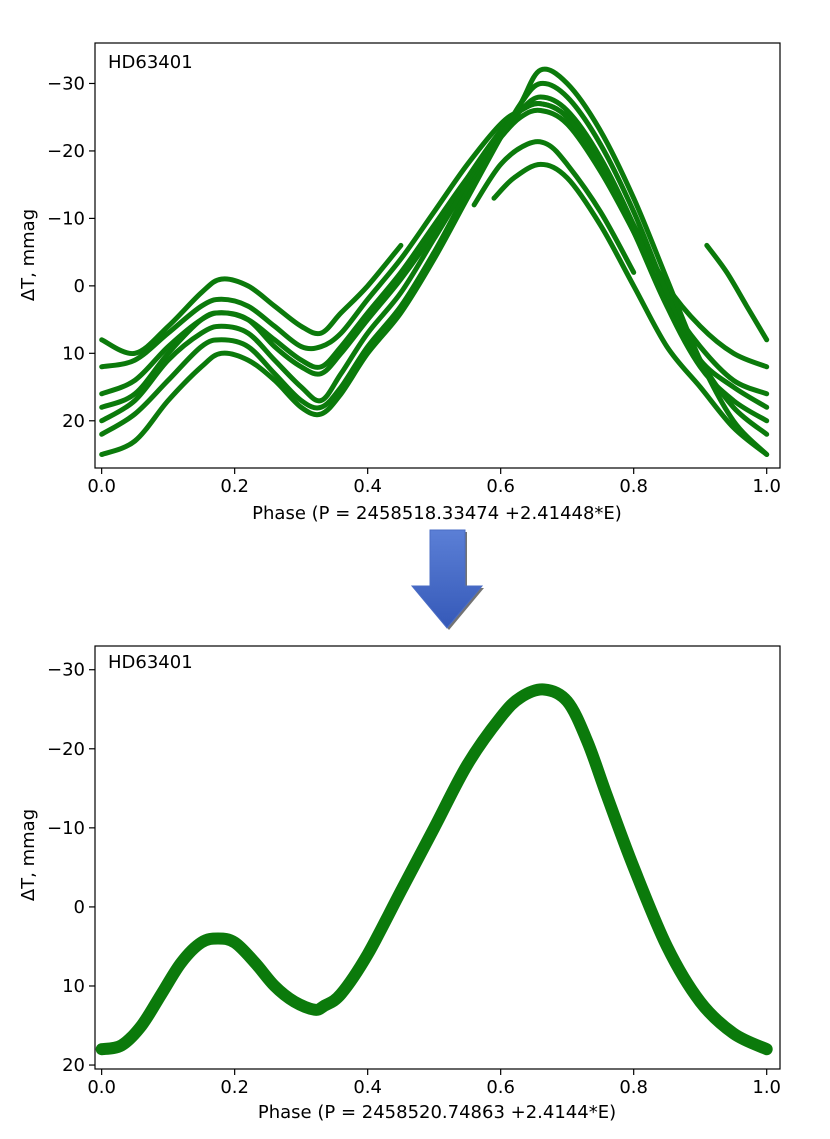 The image size is (830, 1139). What do you see at coordinates (73, 353) in the screenshot?
I see `top-ytick-label: 10` at bounding box center [73, 353].